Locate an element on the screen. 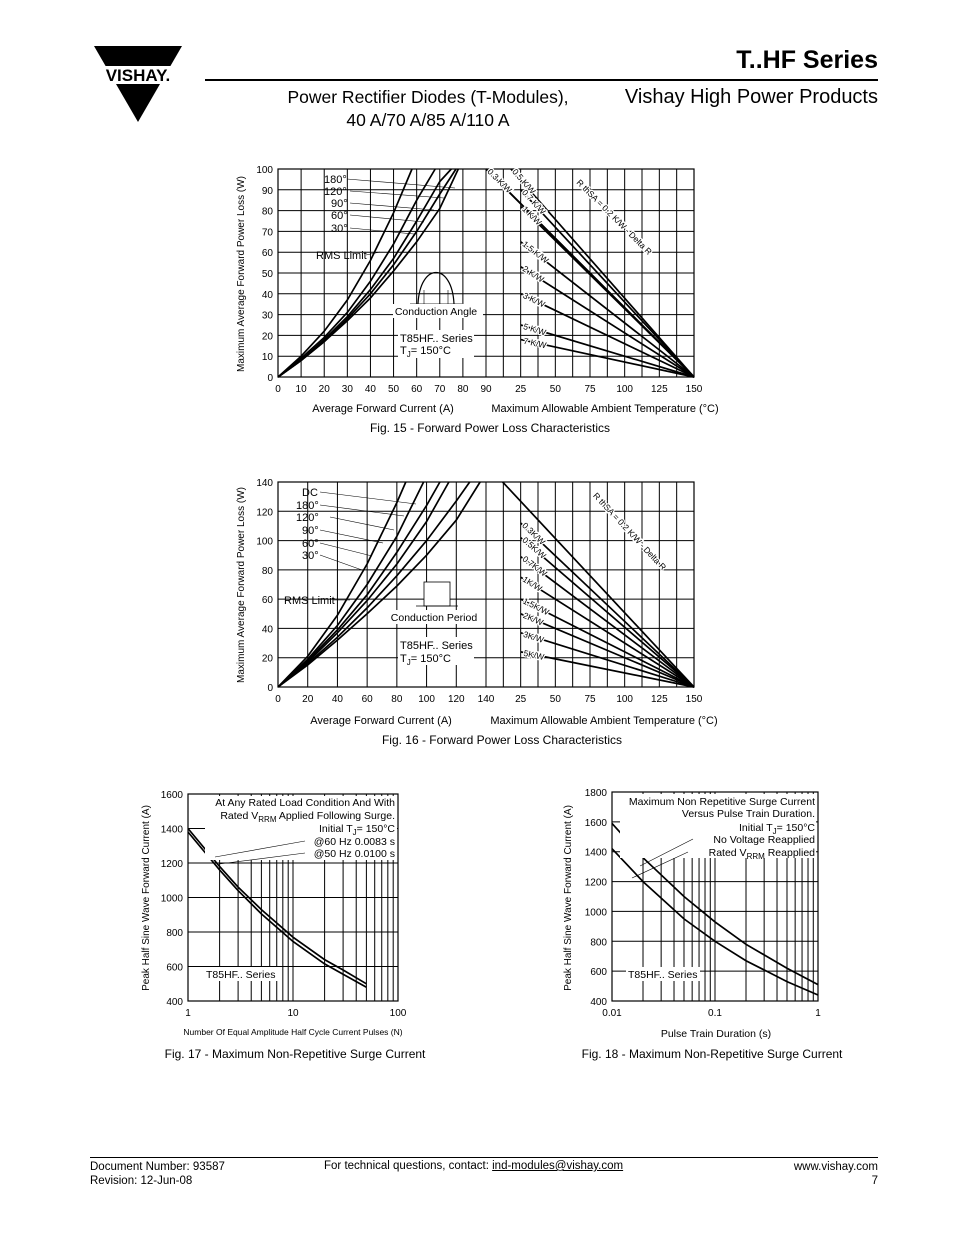 The image size is (954, 1235). fig15-thermal-label-group: 2 K/W is located at coordinates (533, 273).